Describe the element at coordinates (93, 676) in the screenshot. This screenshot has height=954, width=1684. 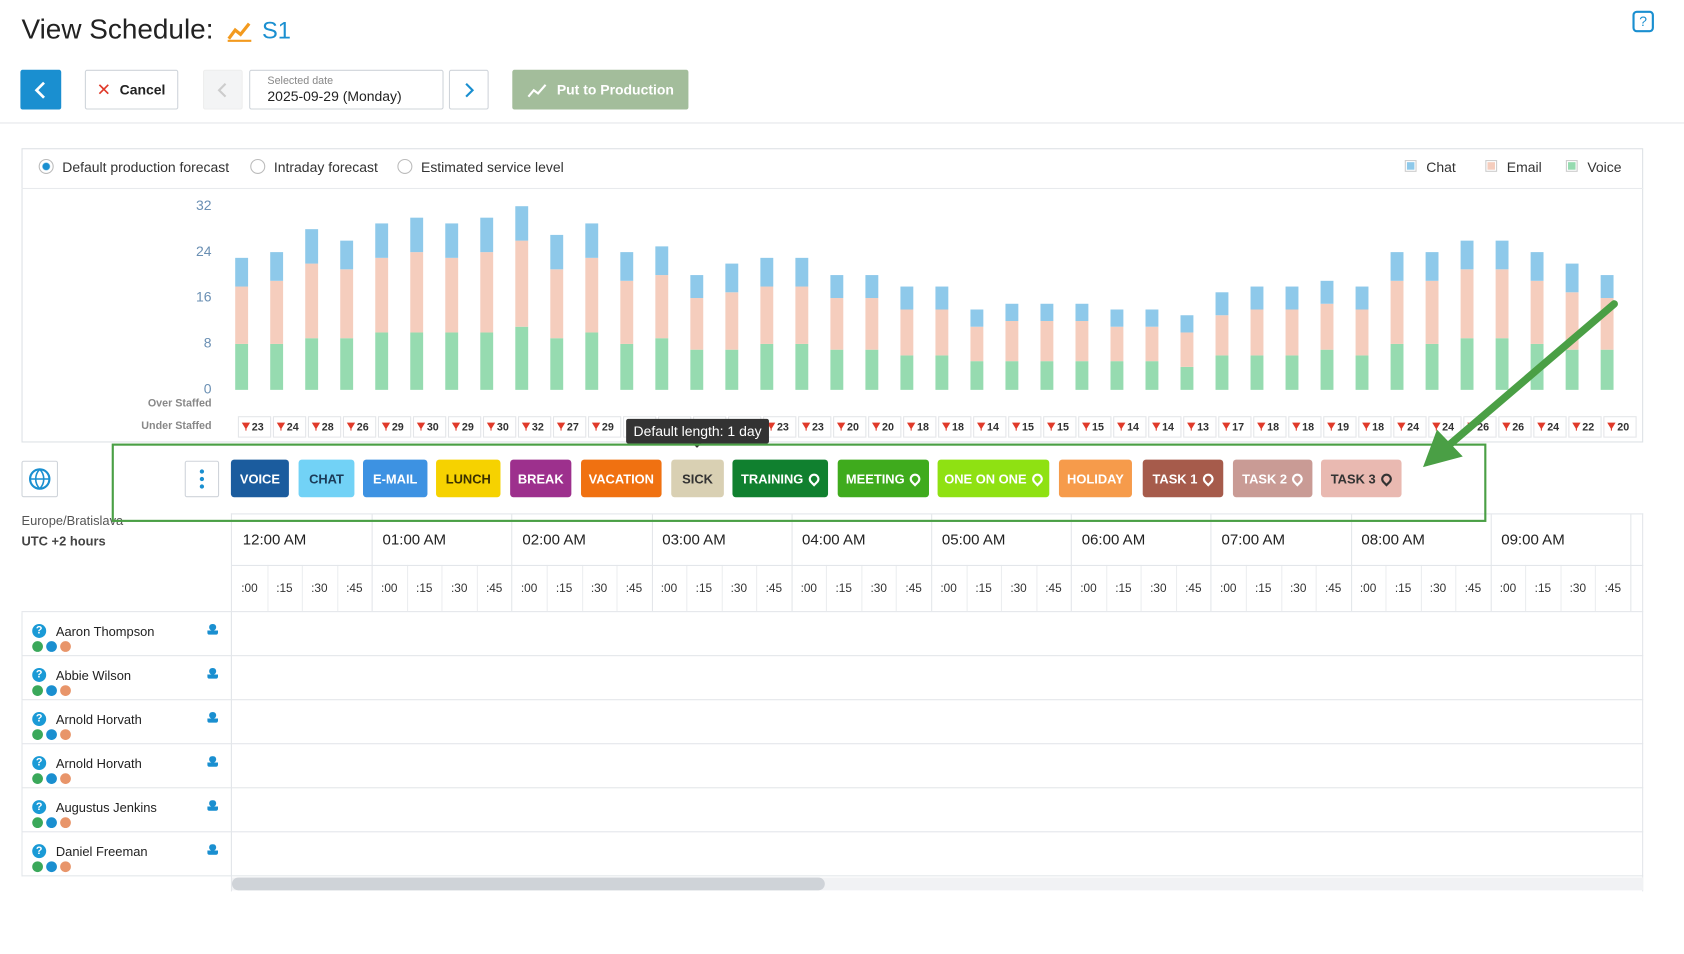
I see `agent-name: Abbie Wilson` at that location.